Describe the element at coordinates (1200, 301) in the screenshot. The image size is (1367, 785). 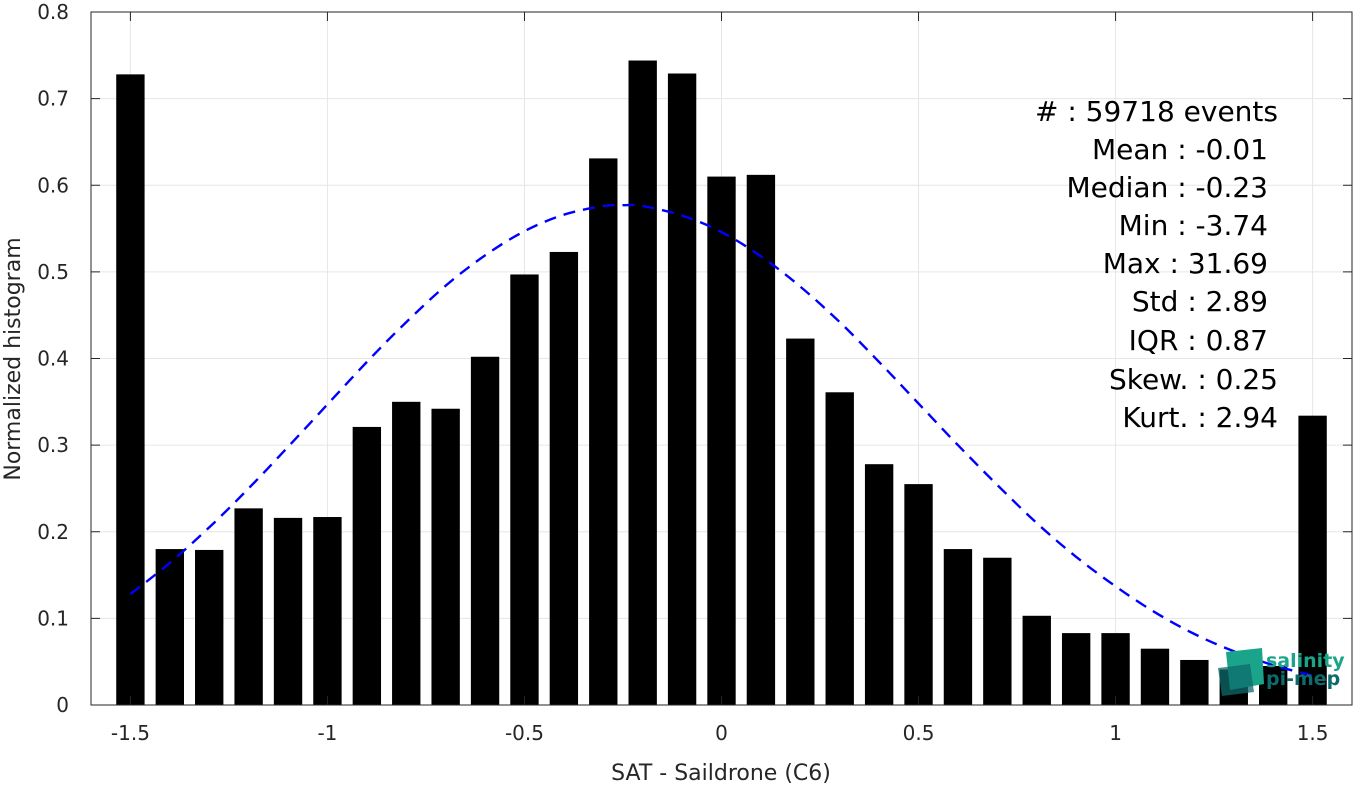
I see `stat-std: Std : 2.89` at that location.